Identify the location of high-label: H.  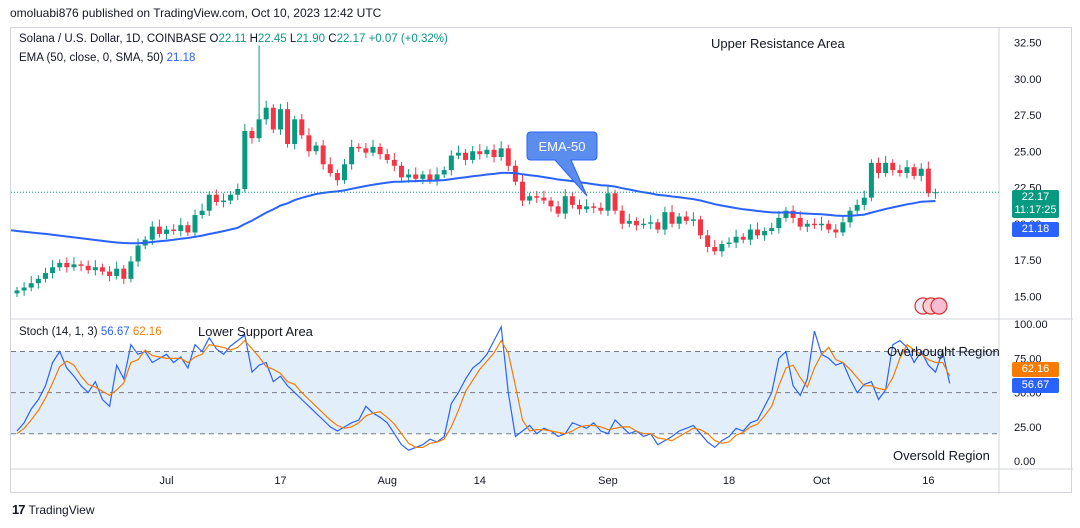
(253, 39).